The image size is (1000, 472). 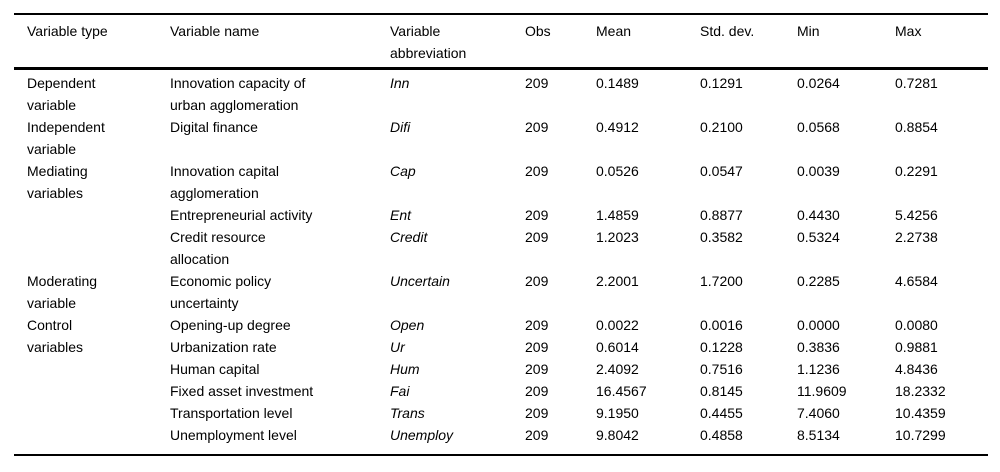 What do you see at coordinates (721, 215) in the screenshot?
I see `cell-std-dev: 0.8877` at bounding box center [721, 215].